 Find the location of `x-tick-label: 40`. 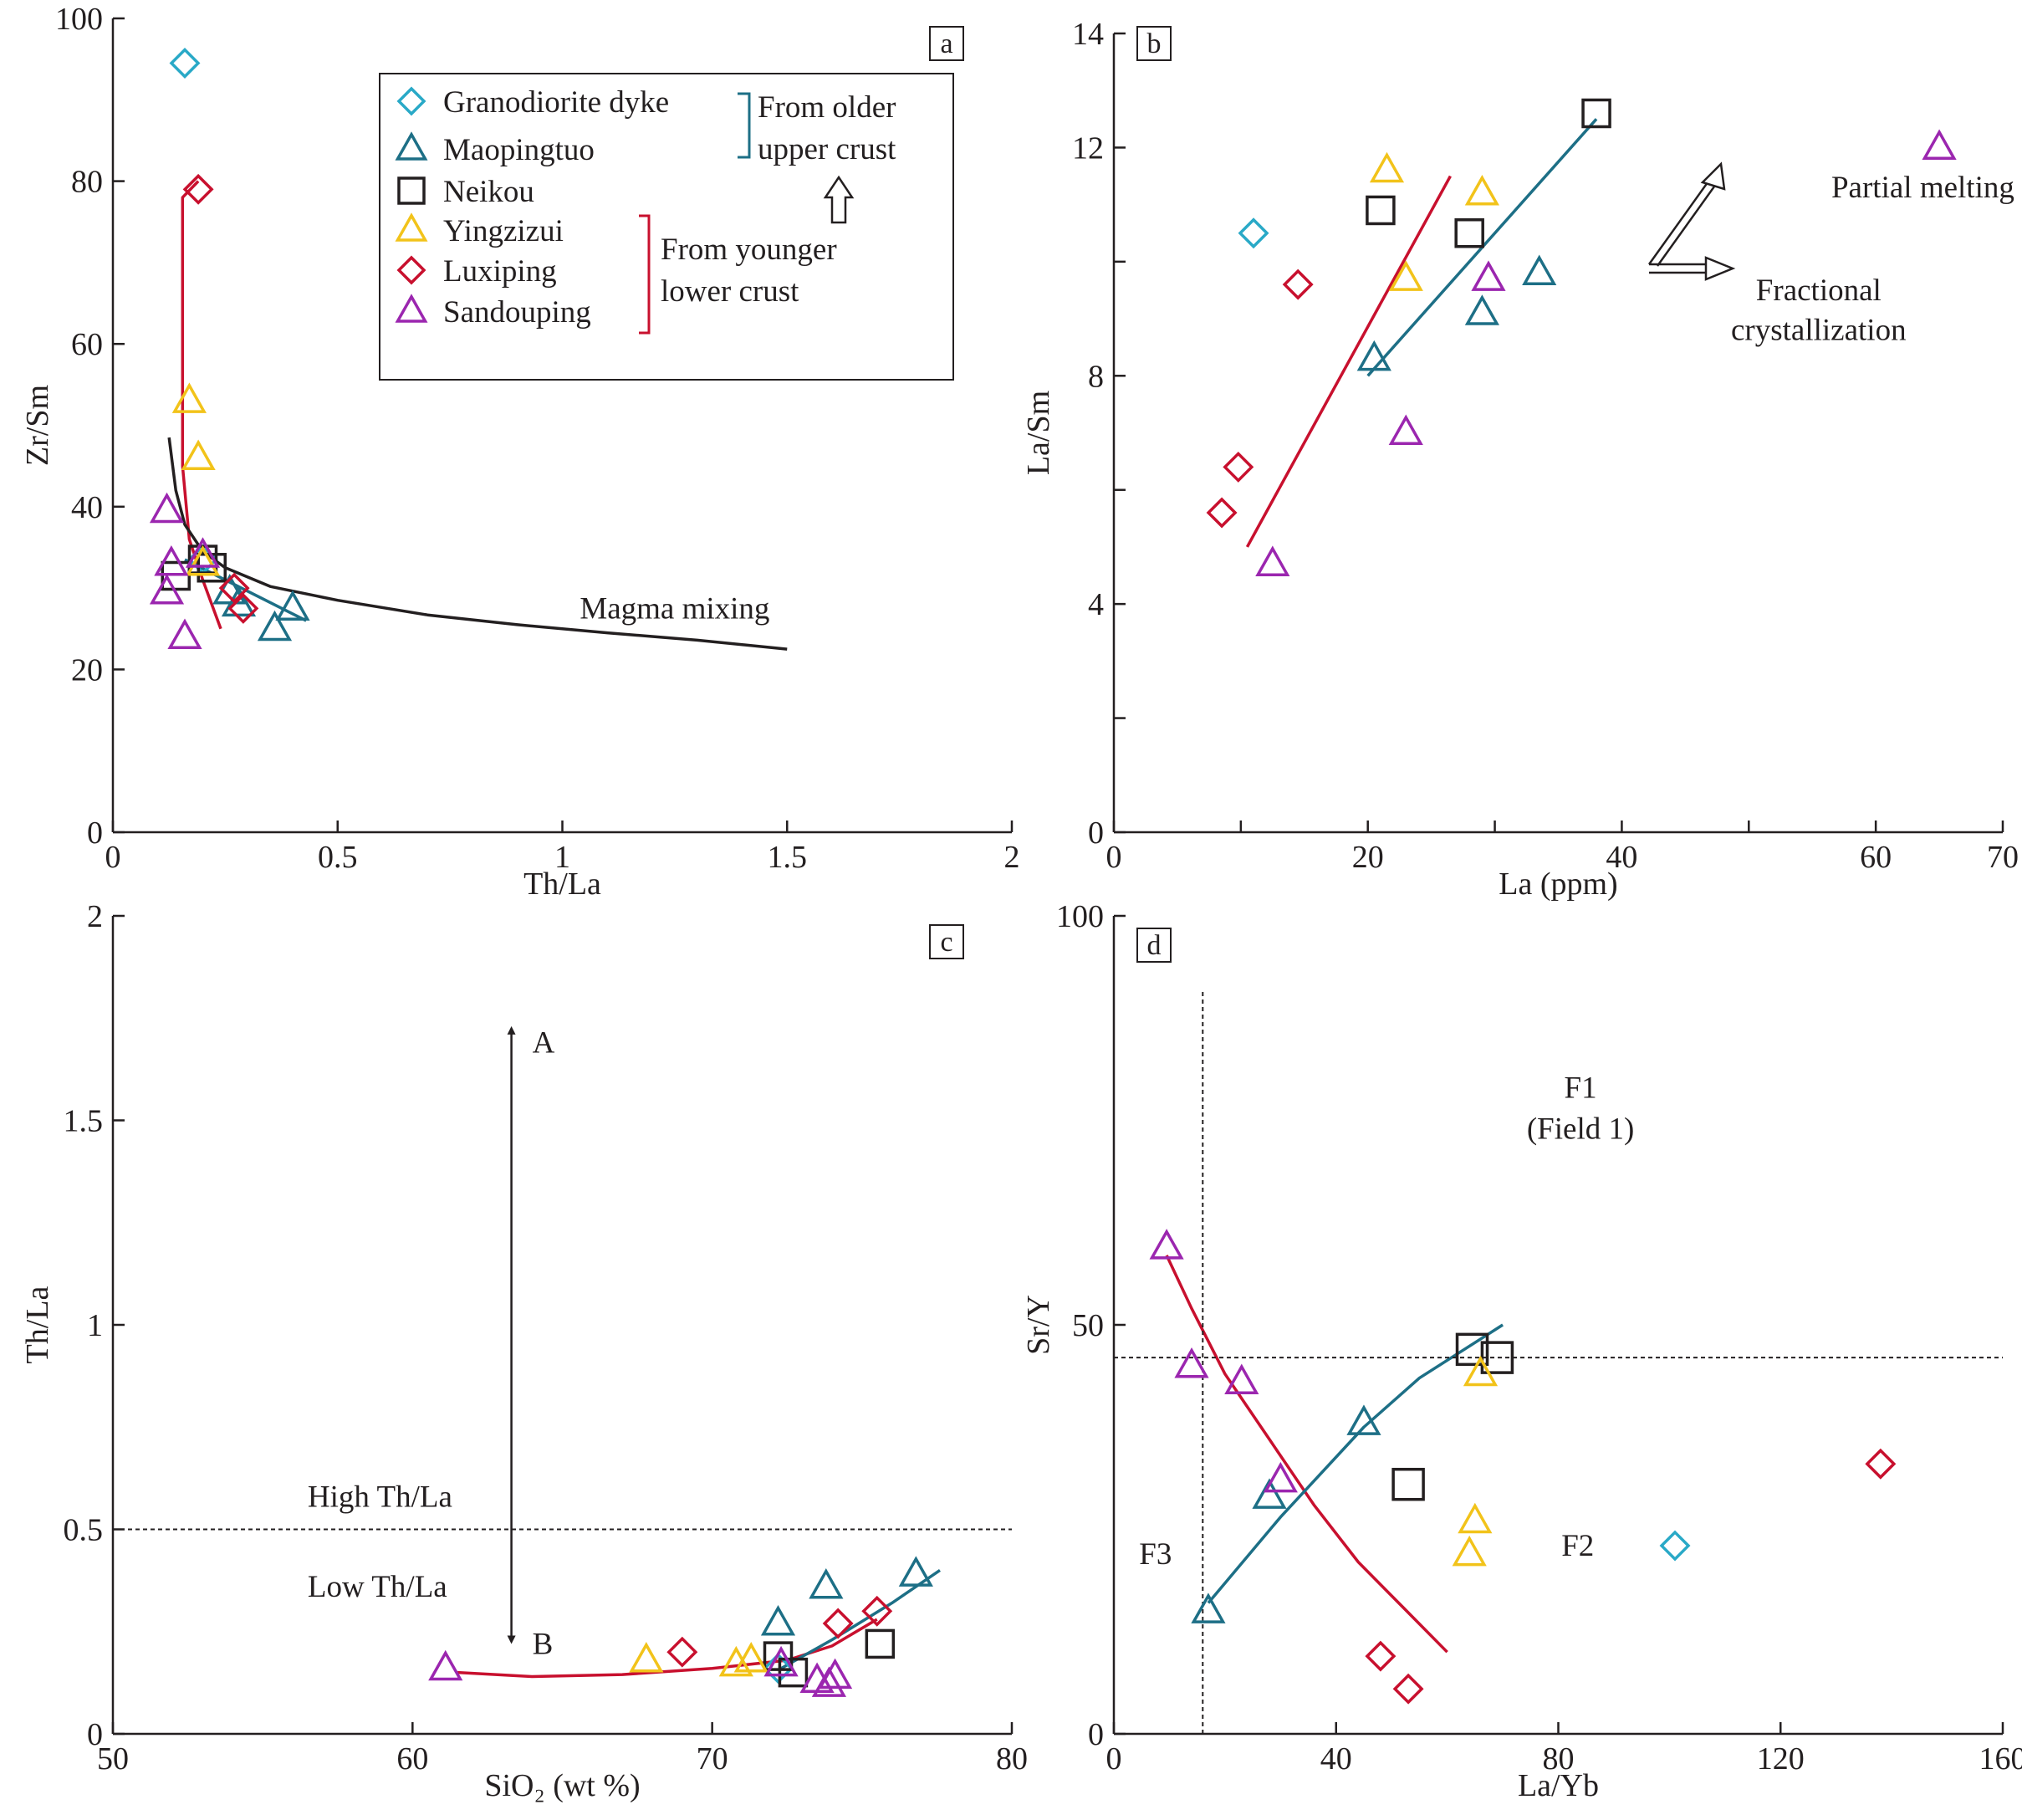

x-tick-label: 40 is located at coordinates (1621, 858).